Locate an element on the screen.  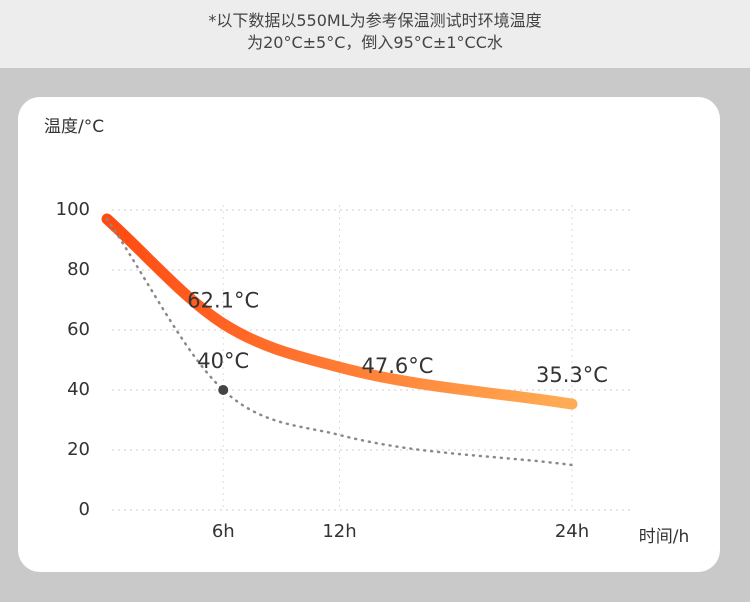
x-tick-label: 24h is located at coordinates (572, 531).